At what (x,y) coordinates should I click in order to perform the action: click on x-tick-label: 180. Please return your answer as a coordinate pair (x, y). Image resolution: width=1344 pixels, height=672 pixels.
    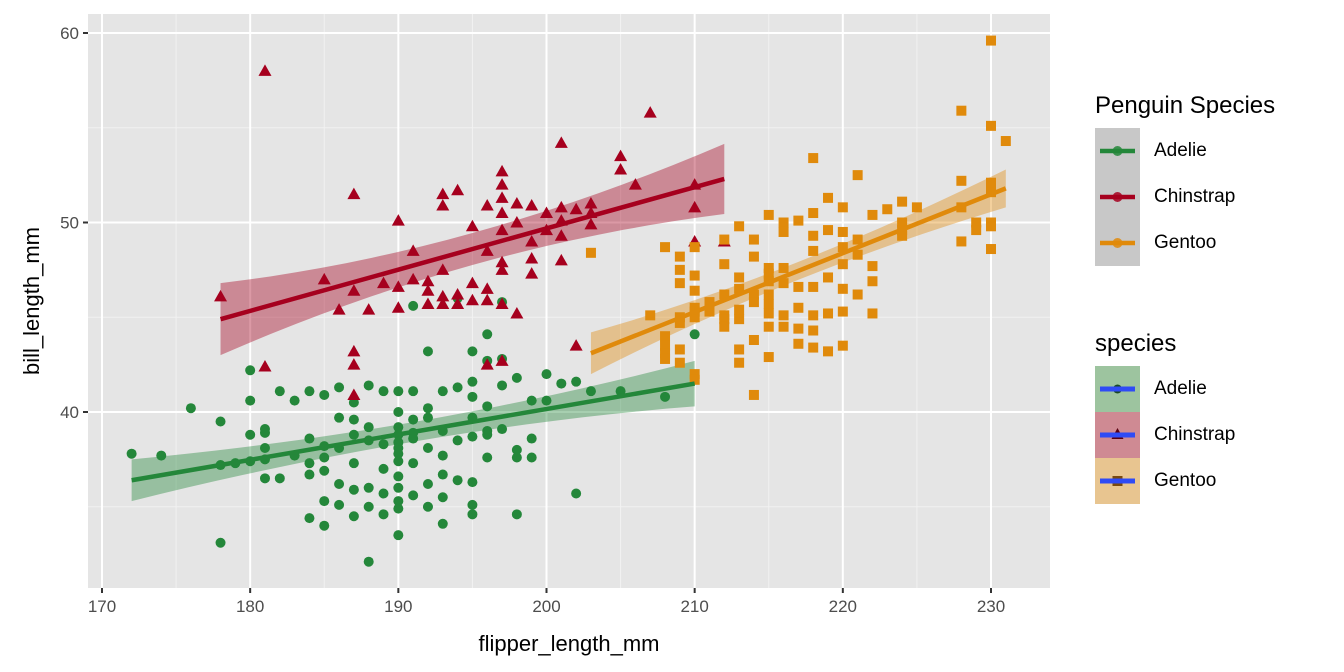
    Looking at the image, I should click on (250, 606).